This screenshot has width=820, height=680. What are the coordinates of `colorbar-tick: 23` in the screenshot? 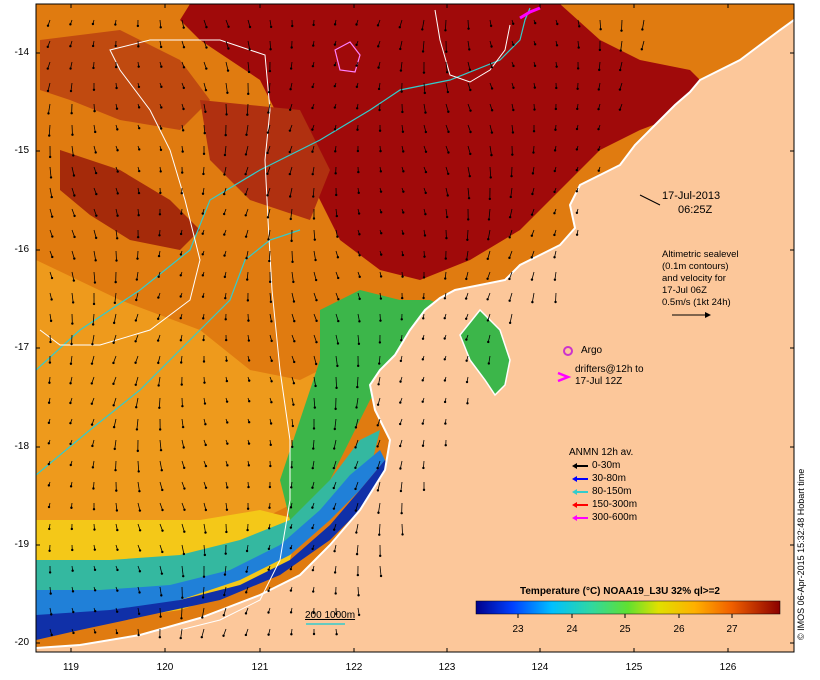 It's located at (518, 629).